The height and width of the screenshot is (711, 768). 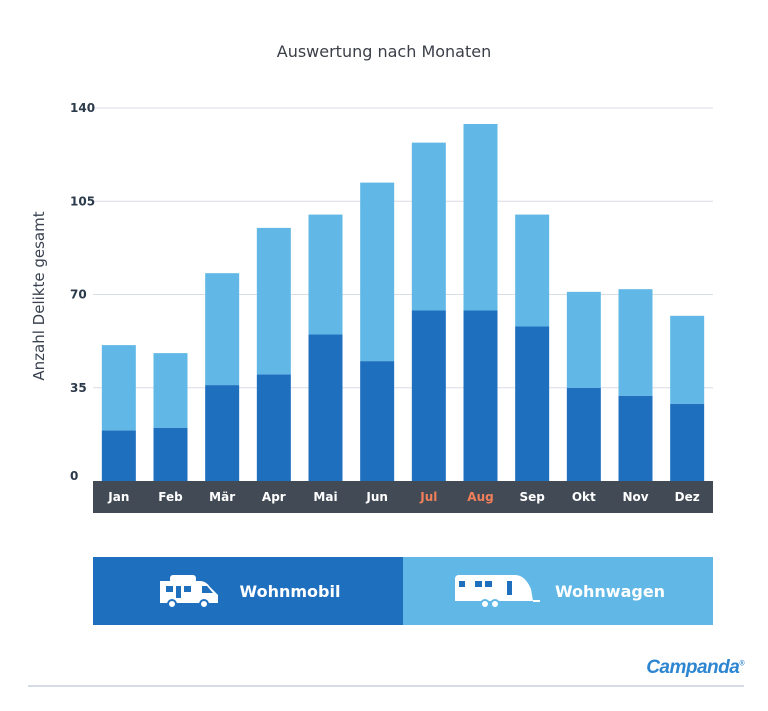 What do you see at coordinates (386, 686) in the screenshot?
I see `footer-divider` at bounding box center [386, 686].